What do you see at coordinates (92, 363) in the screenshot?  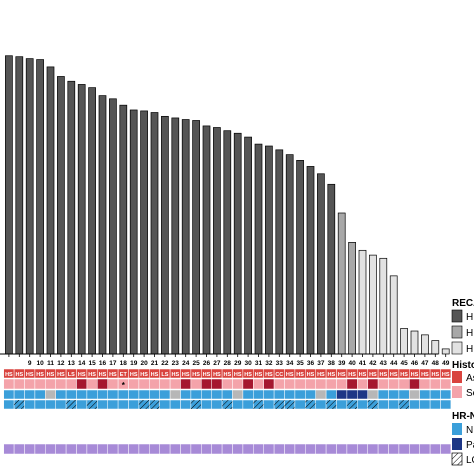 I see `x-tick-label: 15` at bounding box center [92, 363].